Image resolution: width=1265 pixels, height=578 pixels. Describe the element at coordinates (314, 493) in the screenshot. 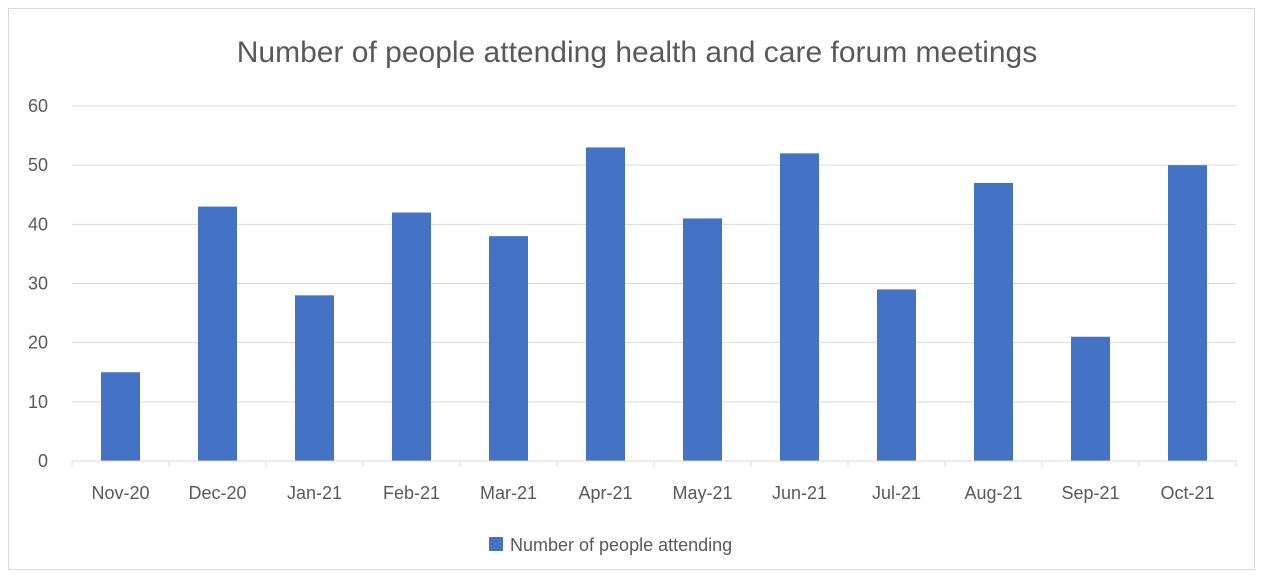

I see `x-tick-label: Jan-21` at that location.